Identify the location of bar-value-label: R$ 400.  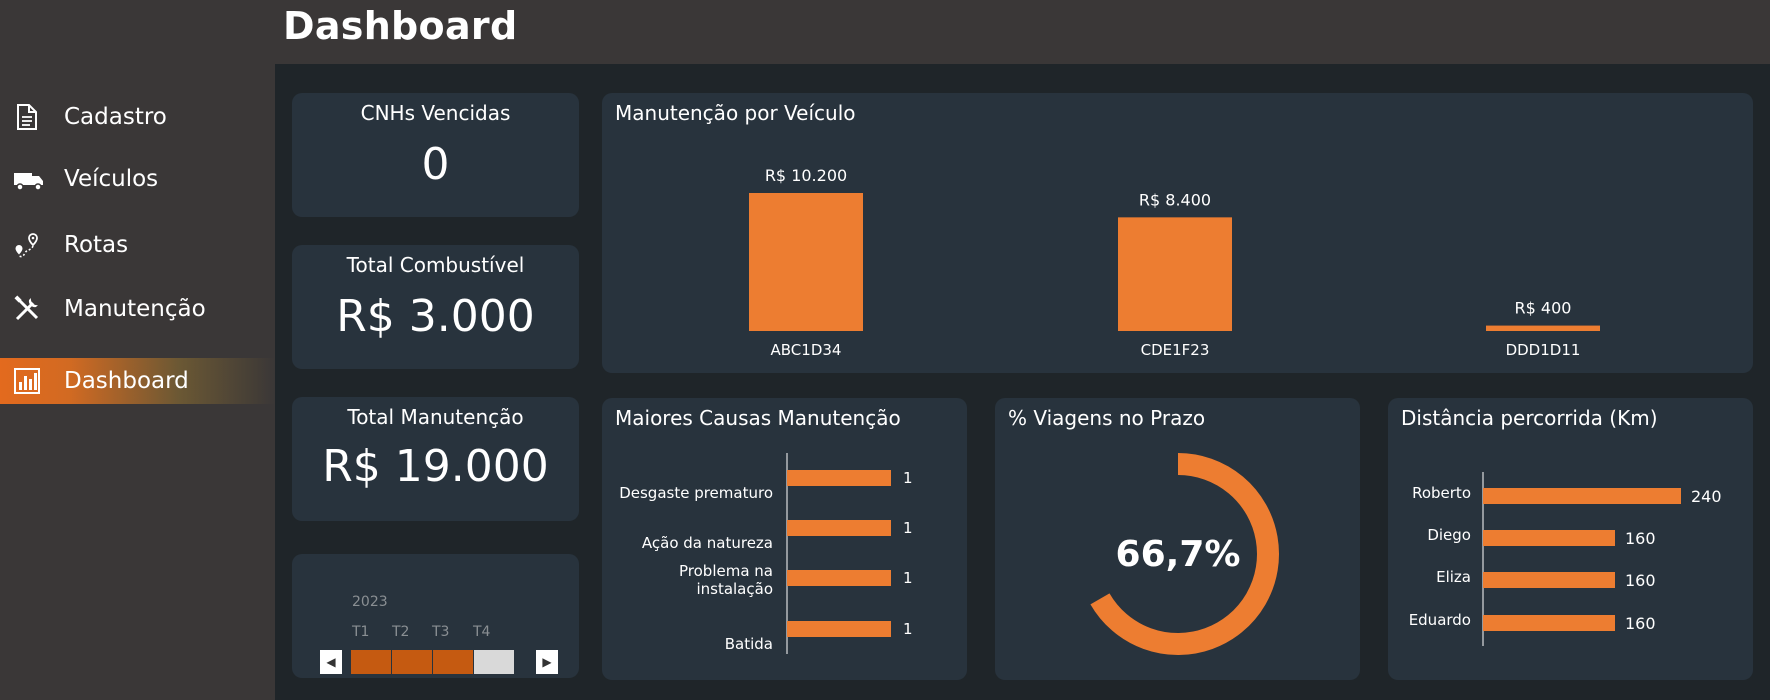
(1543, 308).